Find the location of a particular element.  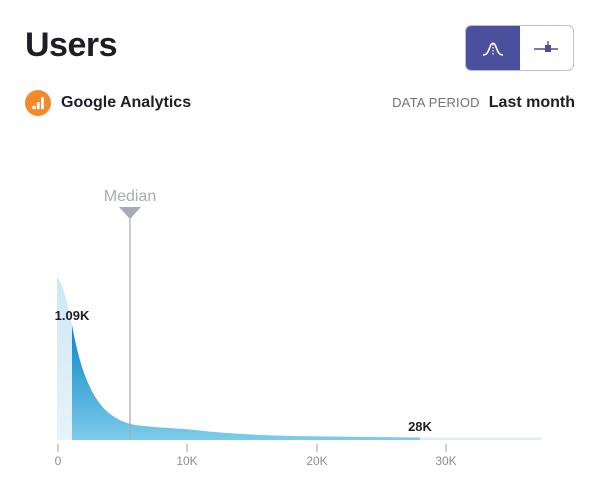

view-toggle is located at coordinates (519, 48).